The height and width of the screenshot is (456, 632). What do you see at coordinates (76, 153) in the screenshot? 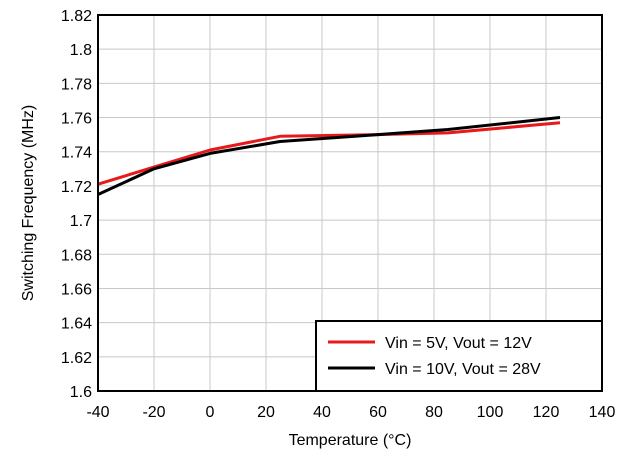
I see `y-tick-label: 1.74` at bounding box center [76, 153].